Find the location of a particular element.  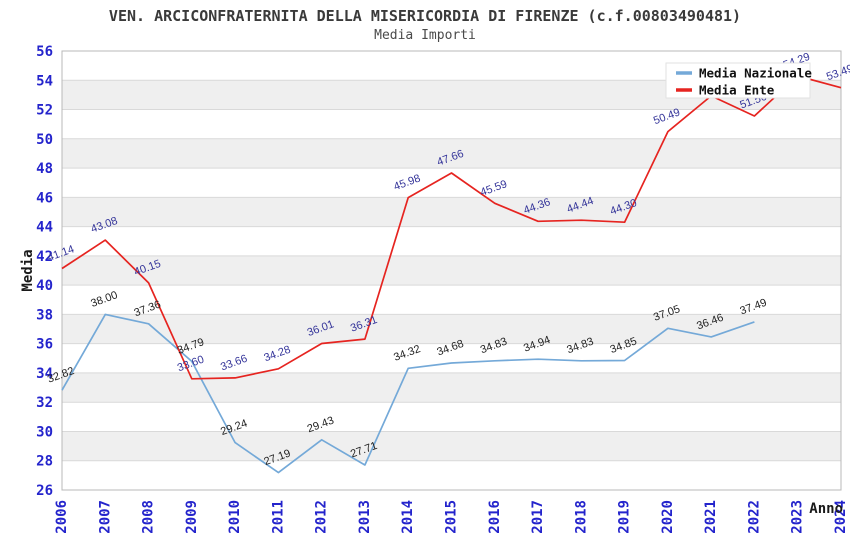

y-tick-label: 48 is located at coordinates (44, 169).